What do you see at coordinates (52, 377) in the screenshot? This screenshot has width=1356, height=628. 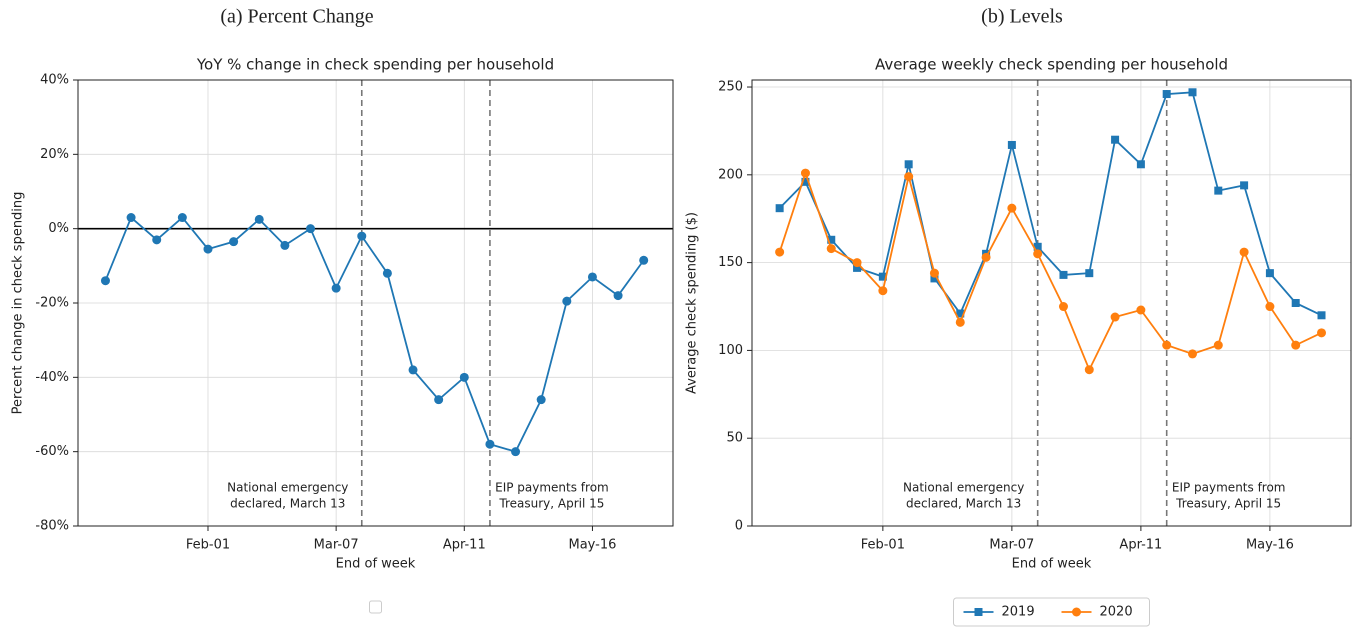 I see `y-tick-label: -40%` at bounding box center [52, 377].